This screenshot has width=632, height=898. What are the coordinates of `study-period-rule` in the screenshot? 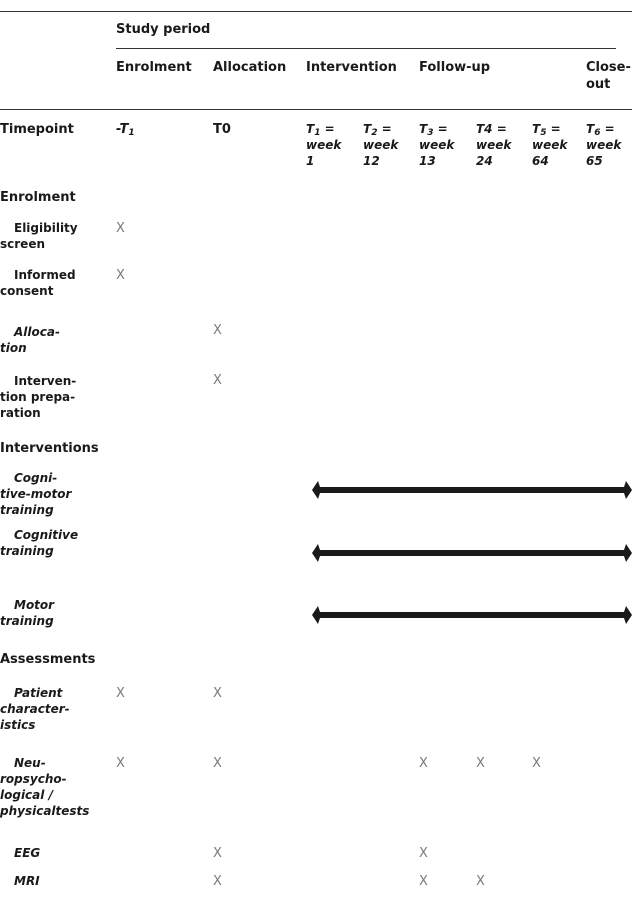 It's located at (366, 48).